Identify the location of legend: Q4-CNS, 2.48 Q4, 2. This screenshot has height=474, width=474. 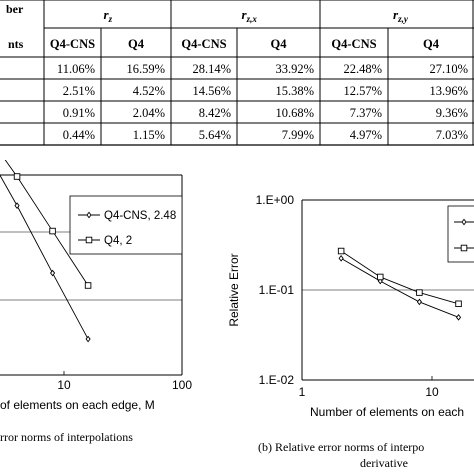
(126, 225).